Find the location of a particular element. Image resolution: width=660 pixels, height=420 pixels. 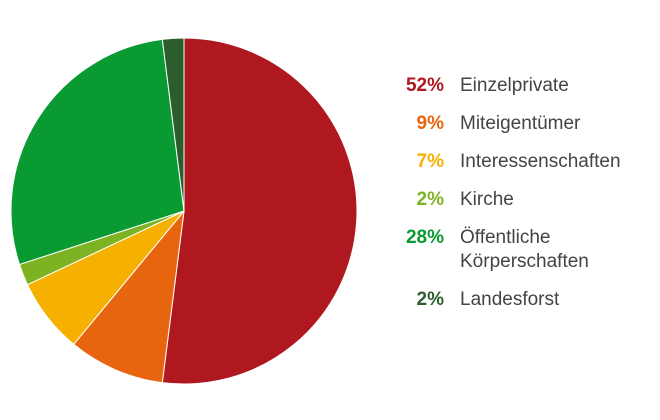

legend-label: Interessenschaften is located at coordinates (540, 161).